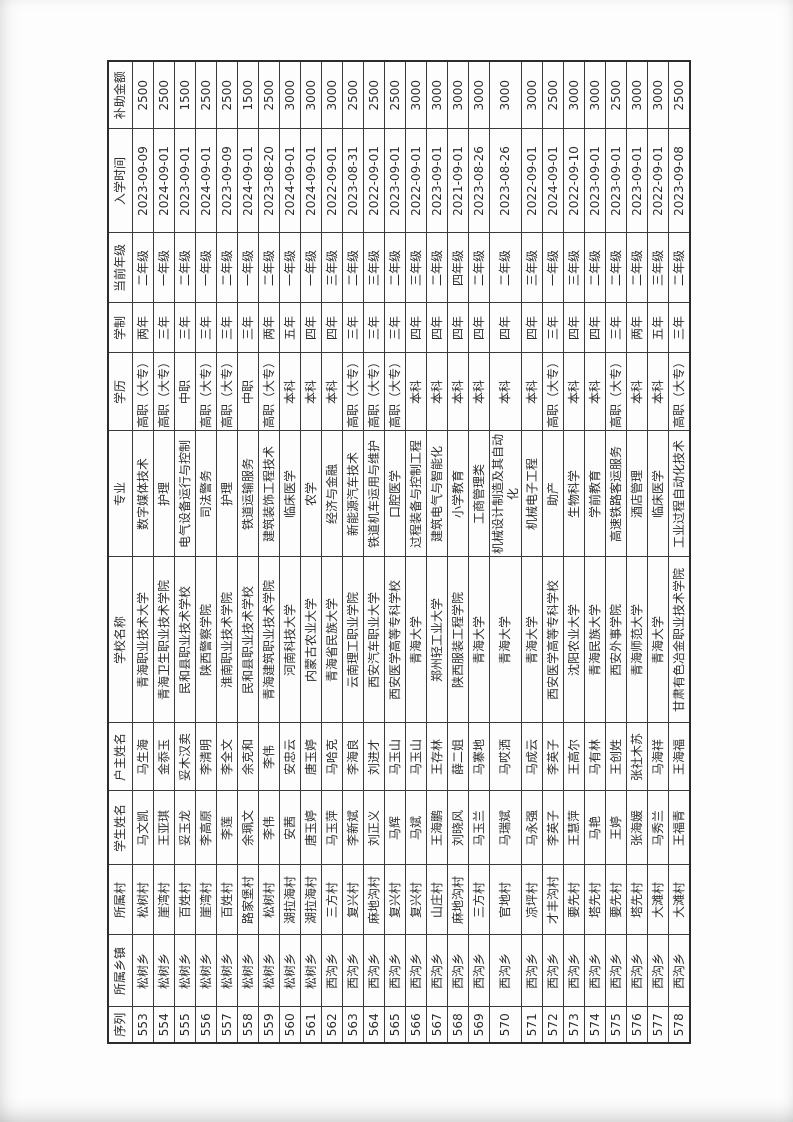  I want to click on table-cell: 民和县职业技术学校, so click(185, 640).